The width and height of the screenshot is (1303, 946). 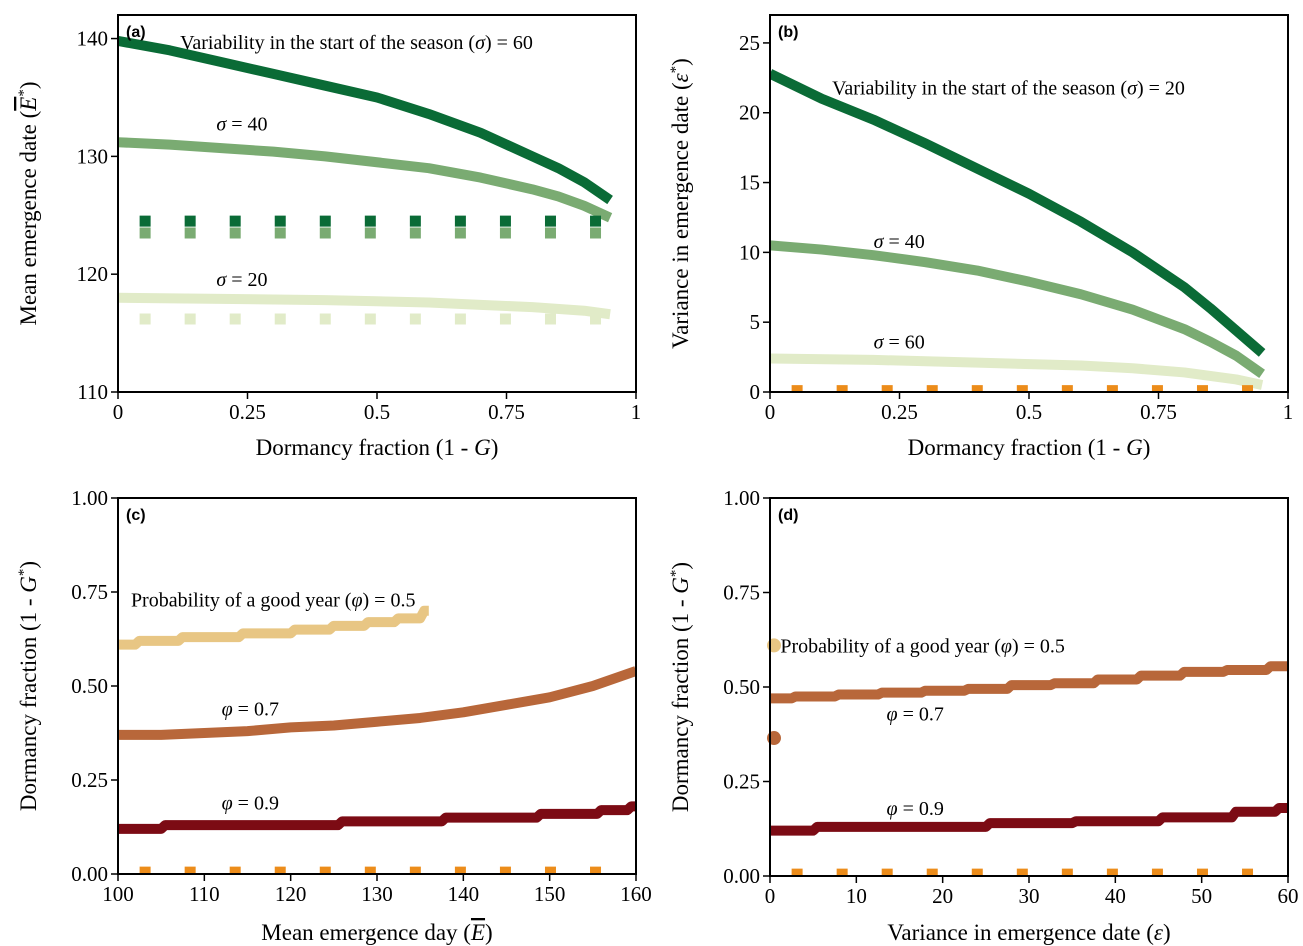 What do you see at coordinates (377, 894) in the screenshot?
I see `x-tick-label: 130` at bounding box center [377, 894].